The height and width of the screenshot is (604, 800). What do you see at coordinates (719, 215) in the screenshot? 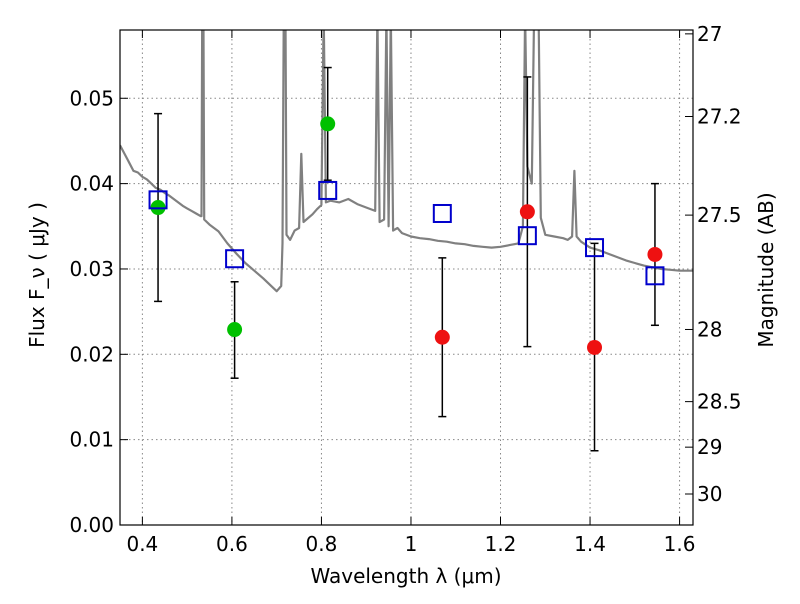
I see `y2-tick-label: 27.5` at bounding box center [719, 215].